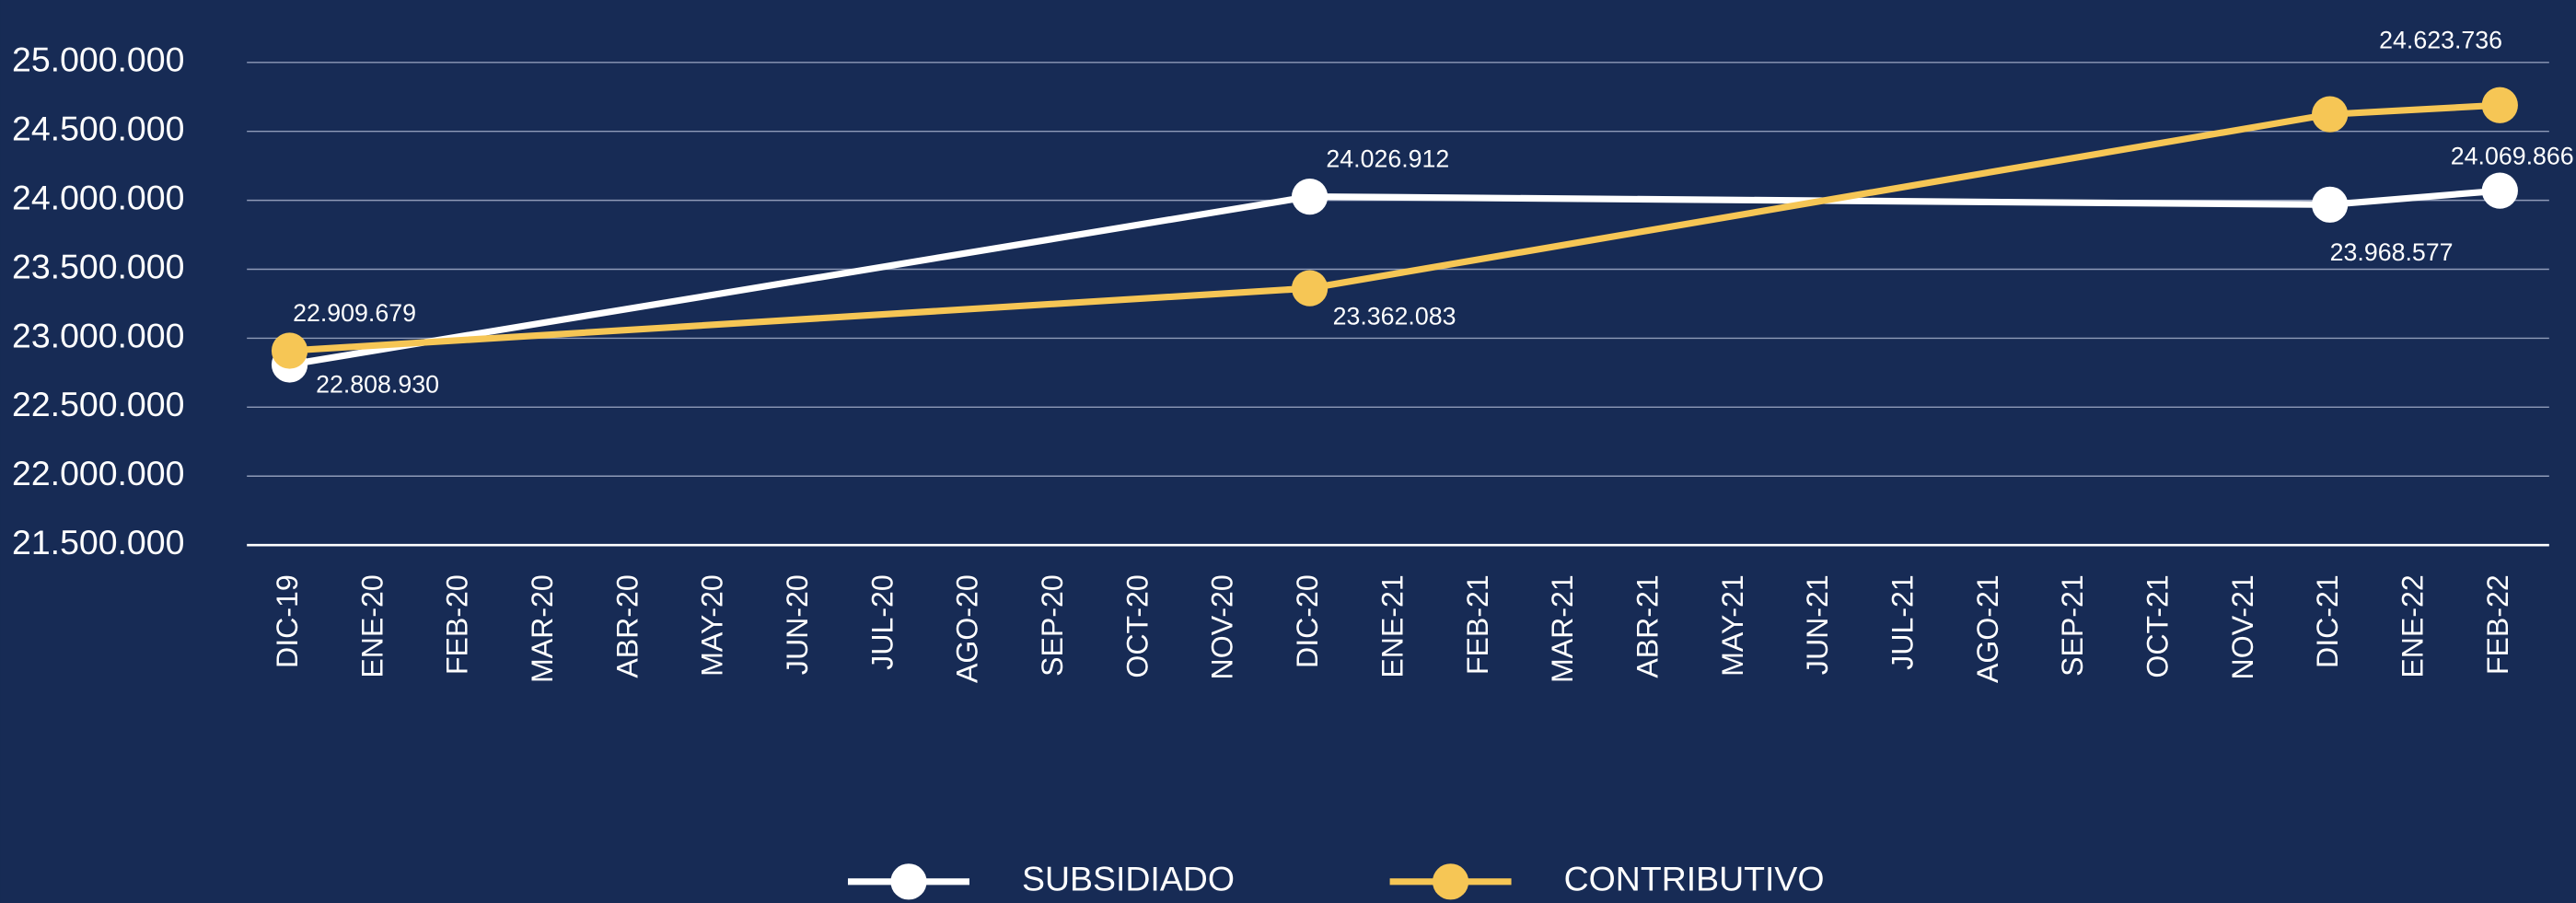 The image size is (2576, 903). I want to click on x-tick-label: DIC-20, so click(1307, 621).